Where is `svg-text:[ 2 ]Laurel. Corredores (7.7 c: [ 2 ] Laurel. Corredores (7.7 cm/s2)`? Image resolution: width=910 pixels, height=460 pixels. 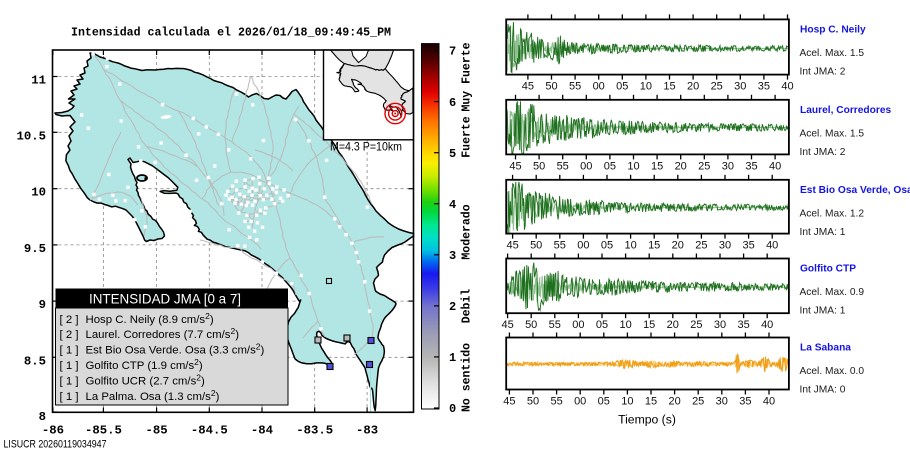 svg-text:[ 2 ]Laurel. Corredores (7.7 c: [ 2 ] Laurel. Corredores (7.7 cm/s2) is located at coordinates (150, 333).